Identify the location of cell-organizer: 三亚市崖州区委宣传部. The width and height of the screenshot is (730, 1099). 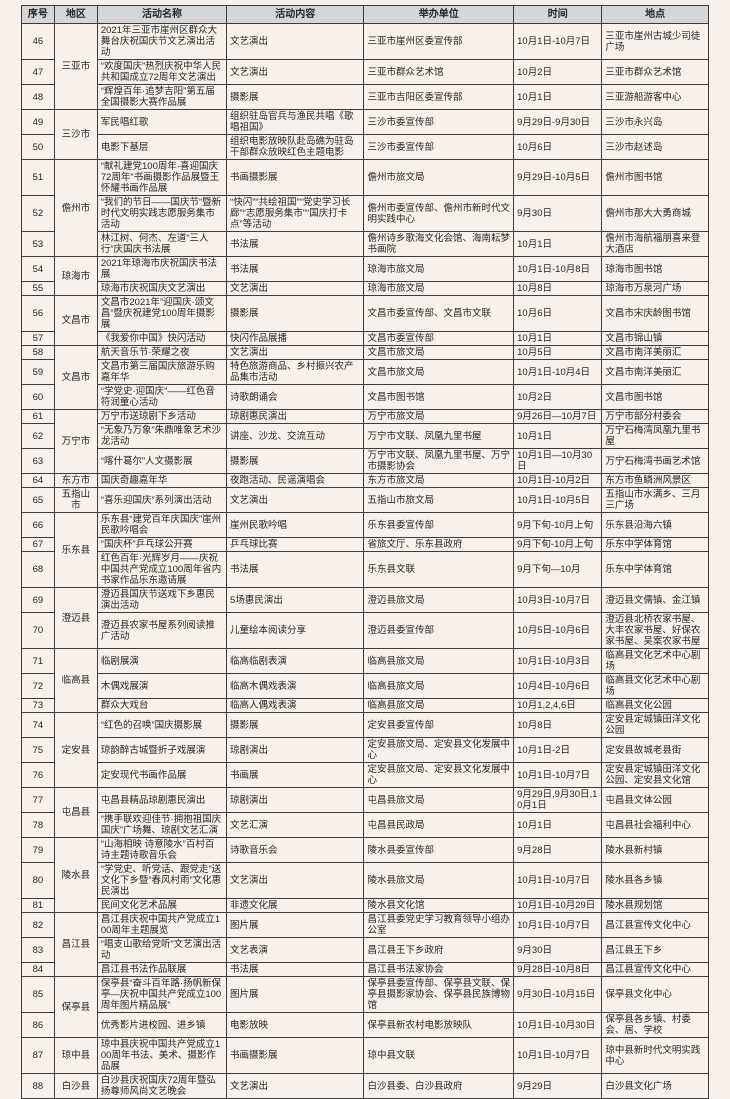
(439, 41).